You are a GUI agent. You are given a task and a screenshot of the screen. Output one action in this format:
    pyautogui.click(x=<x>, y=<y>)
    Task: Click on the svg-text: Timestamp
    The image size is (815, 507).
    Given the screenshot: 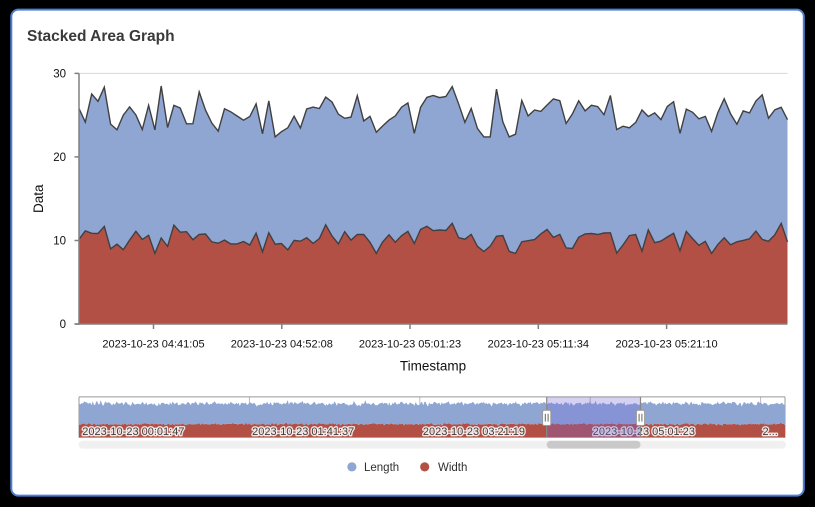 What is the action you would take?
    pyautogui.click(x=433, y=366)
    